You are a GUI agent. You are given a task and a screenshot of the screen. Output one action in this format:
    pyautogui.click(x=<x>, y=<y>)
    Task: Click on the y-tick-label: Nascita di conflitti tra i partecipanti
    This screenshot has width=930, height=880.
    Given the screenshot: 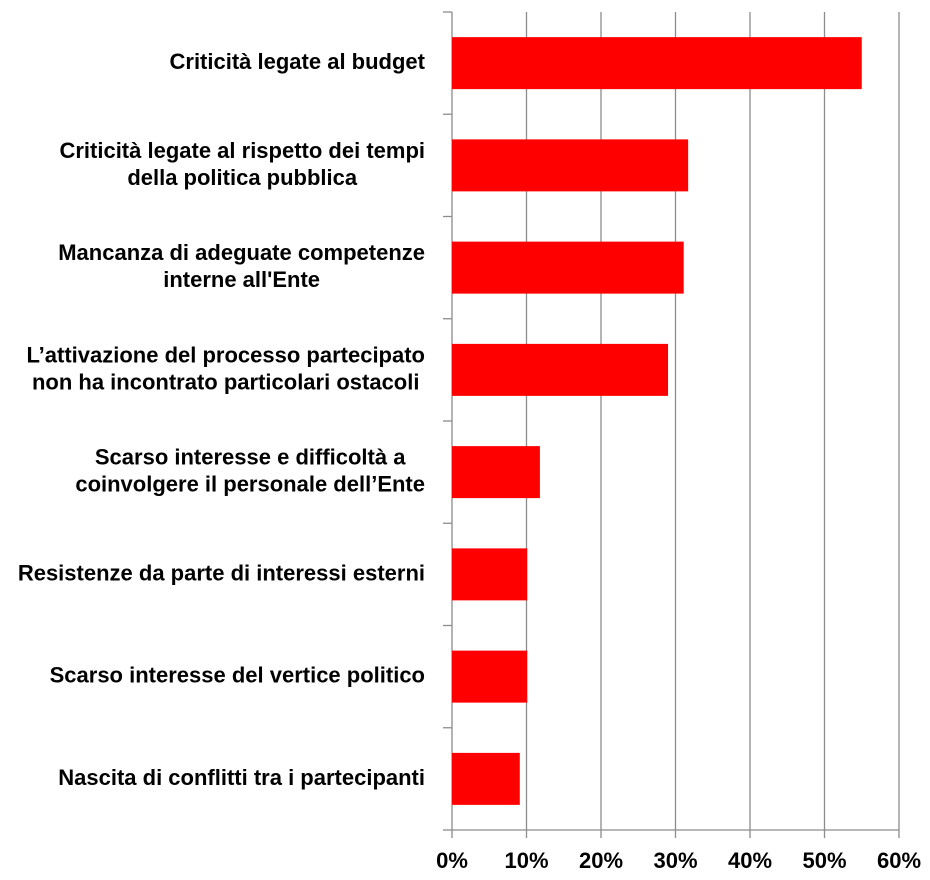 What is the action you would take?
    pyautogui.click(x=241, y=777)
    